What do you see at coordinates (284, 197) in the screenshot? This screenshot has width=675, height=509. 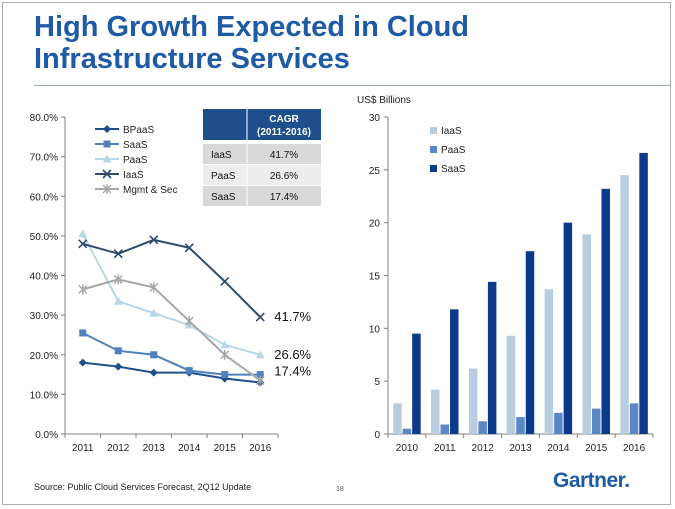 I see `cagr-row-value: 17.4%` at bounding box center [284, 197].